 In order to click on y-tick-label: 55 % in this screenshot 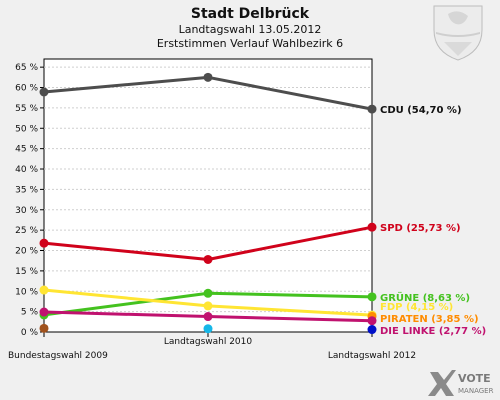, I will do `click(26, 109)`.